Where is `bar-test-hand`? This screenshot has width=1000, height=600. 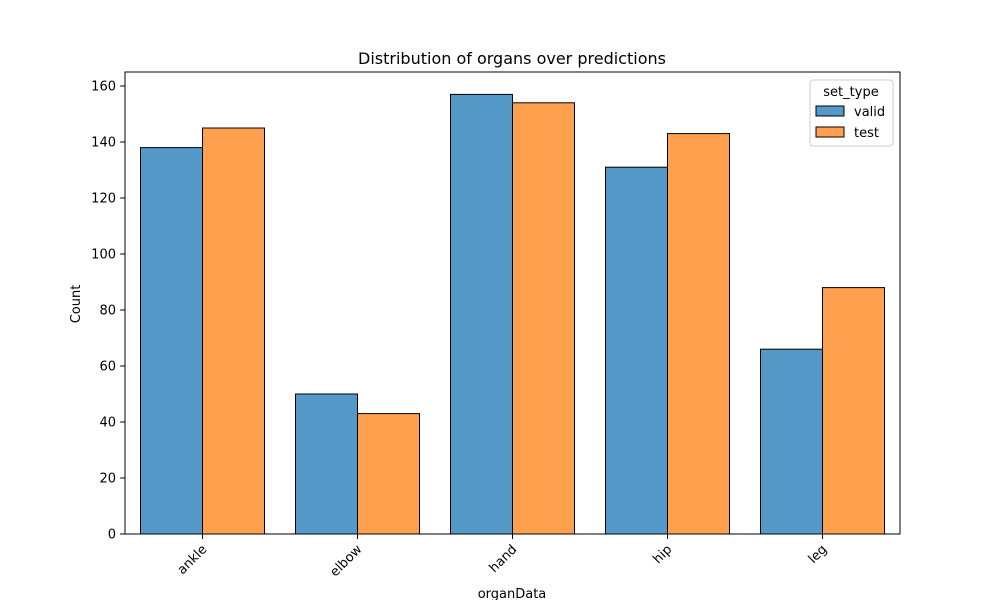
bar-test-hand is located at coordinates (543, 318).